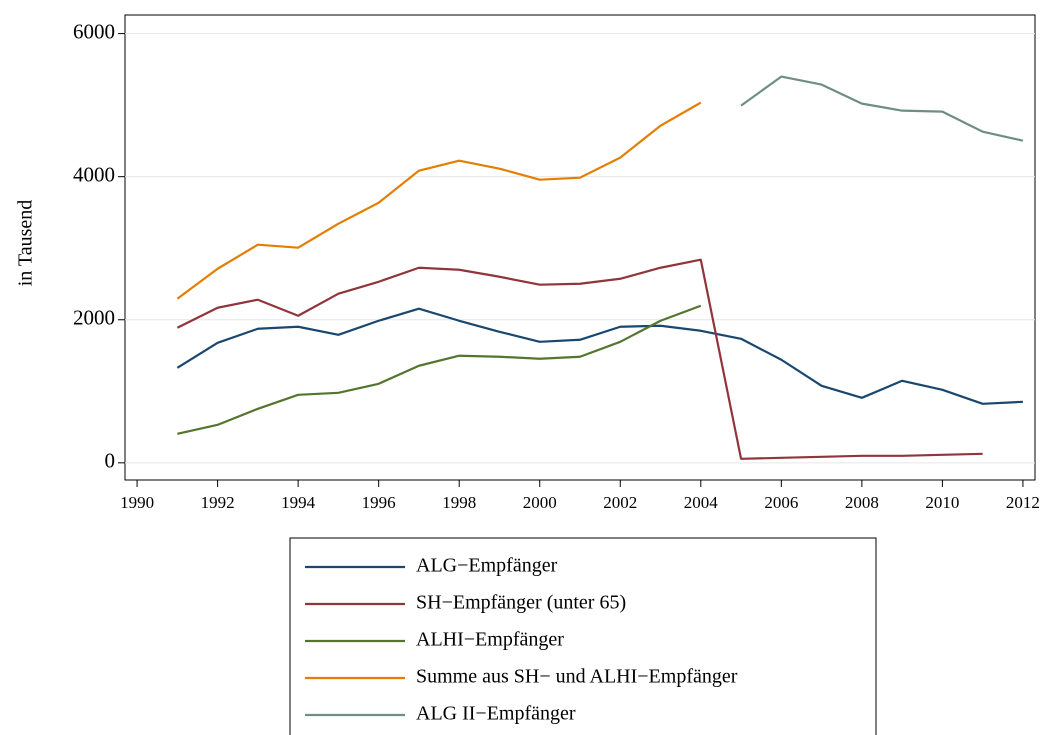 The width and height of the screenshot is (1046, 735). What do you see at coordinates (487, 566) in the screenshot?
I see `legend-label: ALG−Empfänger` at bounding box center [487, 566].